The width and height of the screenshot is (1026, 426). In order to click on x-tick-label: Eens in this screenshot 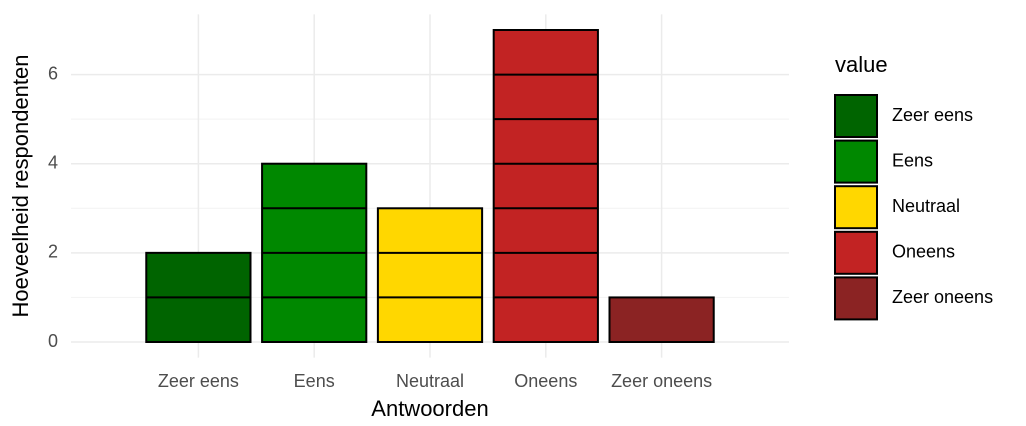, I will do `click(314, 381)`.